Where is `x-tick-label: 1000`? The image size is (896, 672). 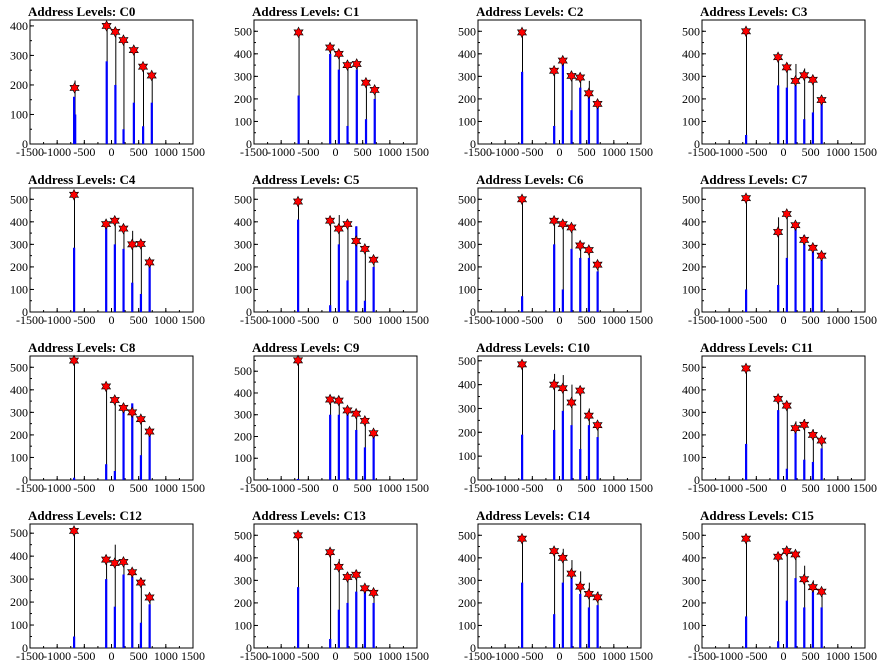 x-tick-label: 1000 is located at coordinates (614, 656).